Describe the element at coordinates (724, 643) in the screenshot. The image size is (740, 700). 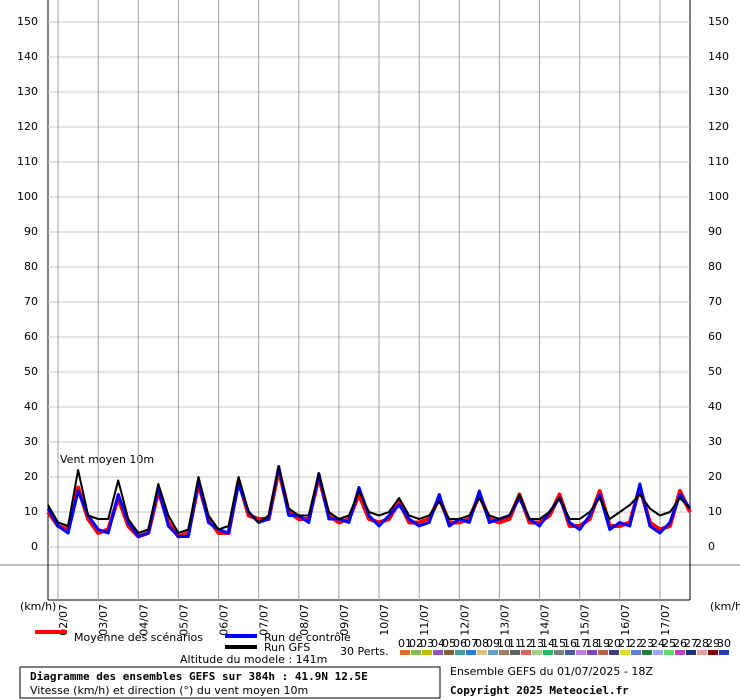
I see `pert-label: 30` at that location.